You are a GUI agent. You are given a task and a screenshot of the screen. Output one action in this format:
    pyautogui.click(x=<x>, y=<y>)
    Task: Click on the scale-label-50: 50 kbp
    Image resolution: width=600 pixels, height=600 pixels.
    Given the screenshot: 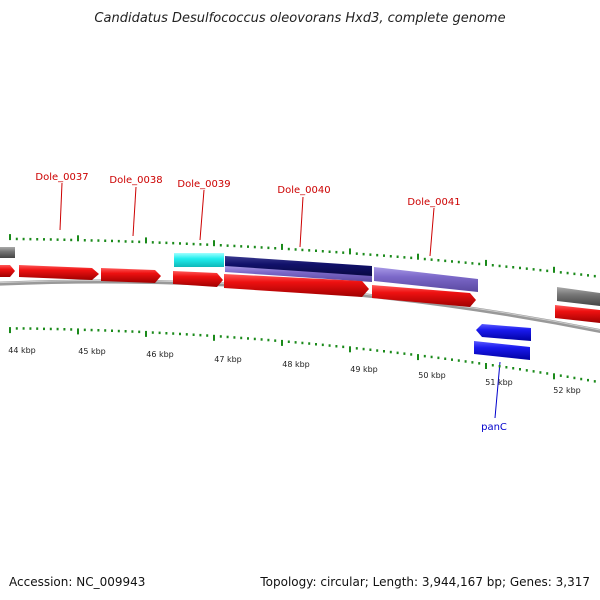 What is the action you would take?
    pyautogui.click(x=432, y=375)
    